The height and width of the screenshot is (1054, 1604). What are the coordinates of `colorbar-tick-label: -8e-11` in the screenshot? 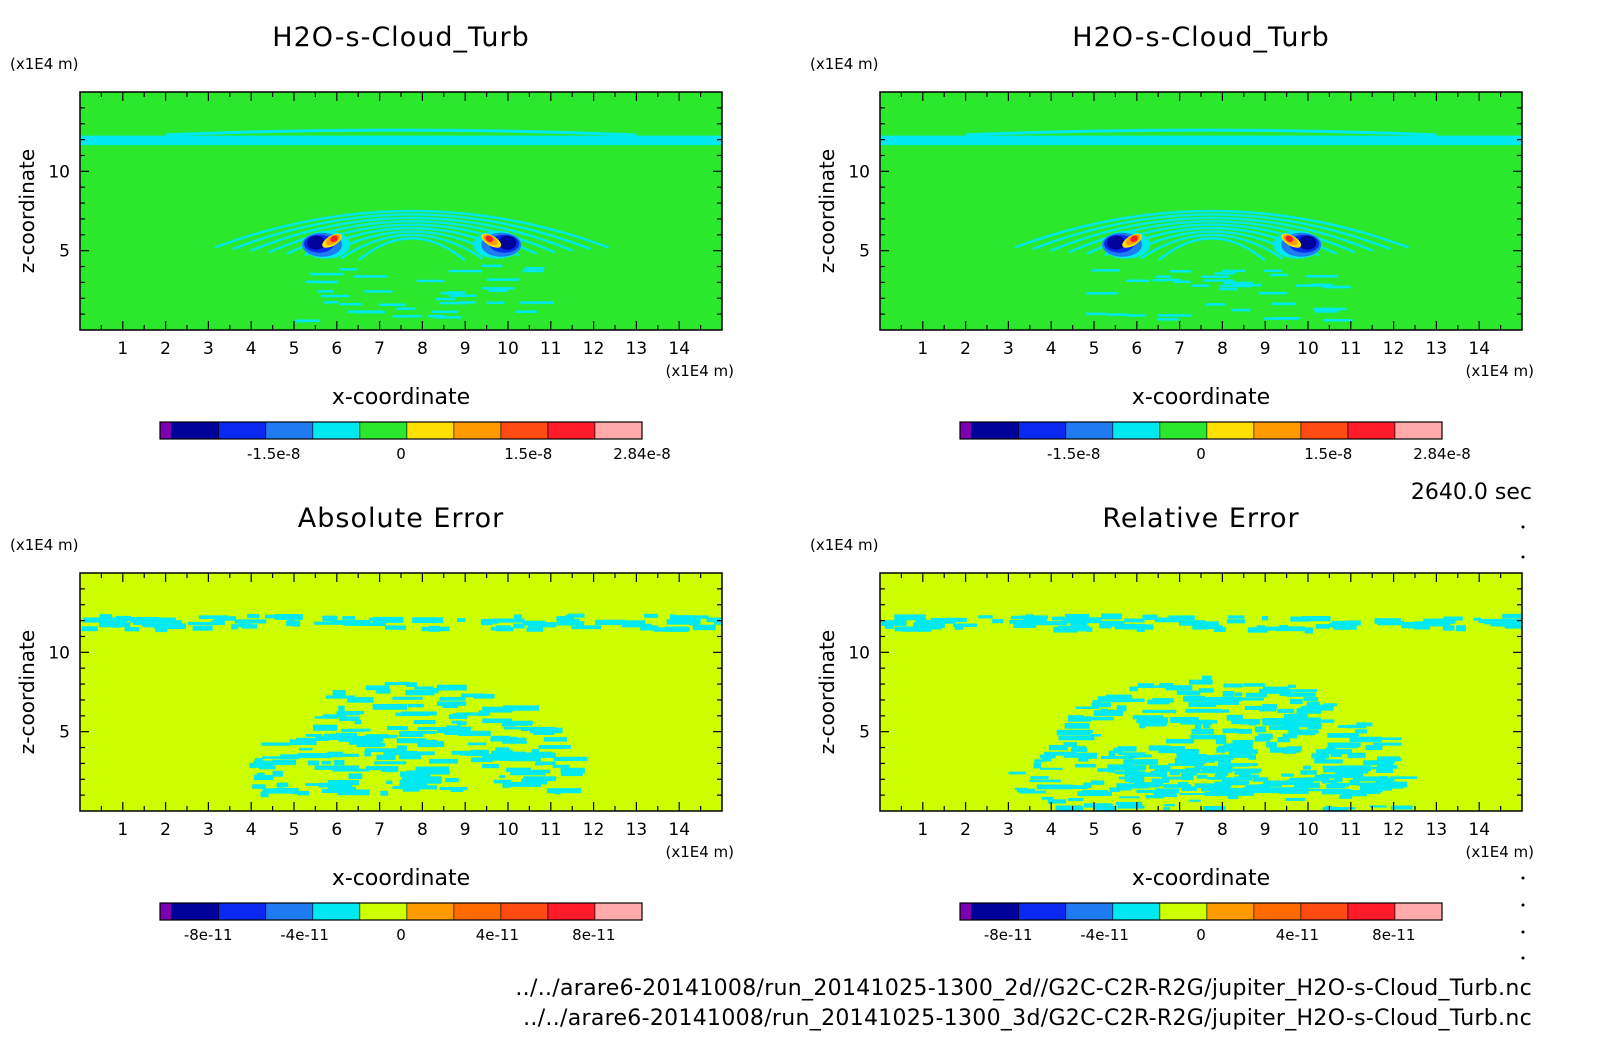 It's located at (1008, 935).